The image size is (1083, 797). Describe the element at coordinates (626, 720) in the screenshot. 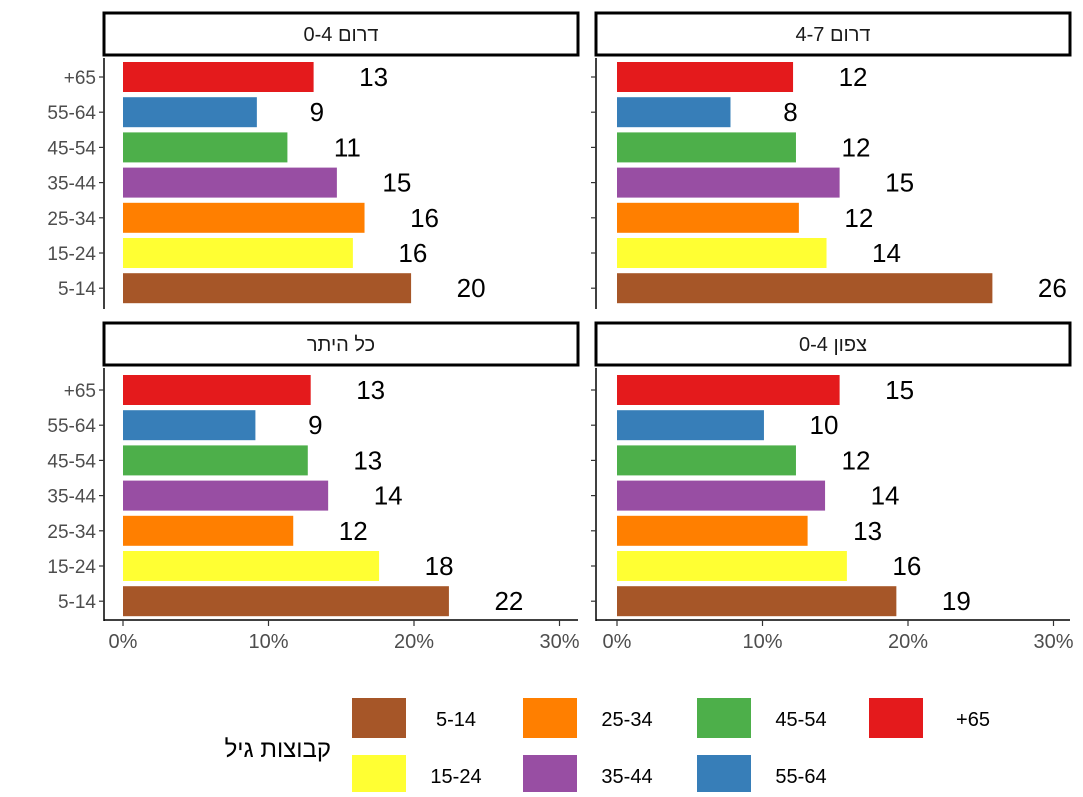

I see `legend-label: 25-34` at that location.